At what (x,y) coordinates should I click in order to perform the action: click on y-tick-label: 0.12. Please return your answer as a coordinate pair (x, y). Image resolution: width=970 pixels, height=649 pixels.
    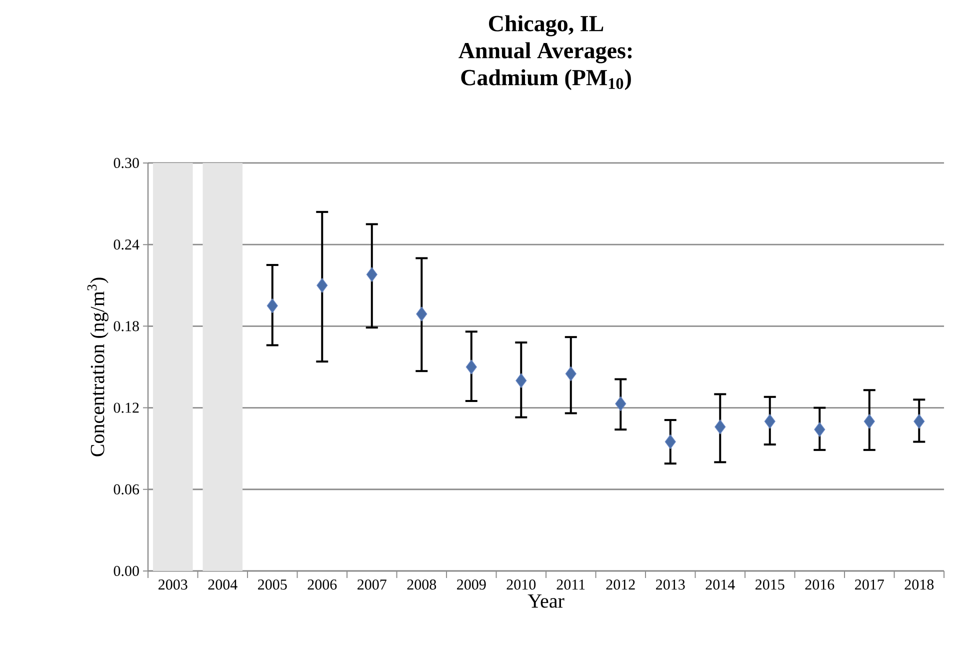
    Looking at the image, I should click on (126, 407).